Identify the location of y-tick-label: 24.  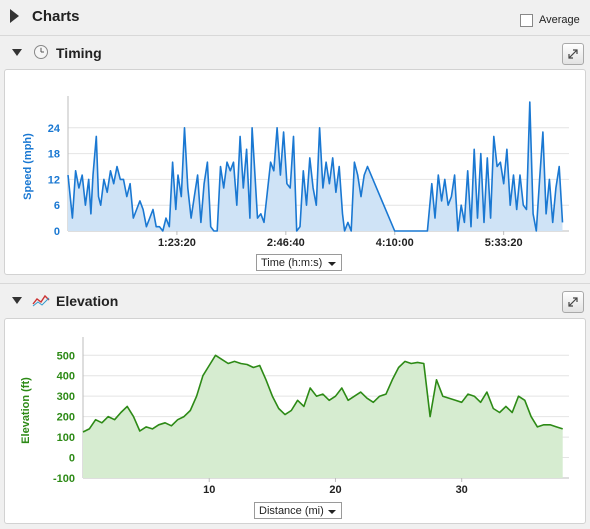
(54, 129).